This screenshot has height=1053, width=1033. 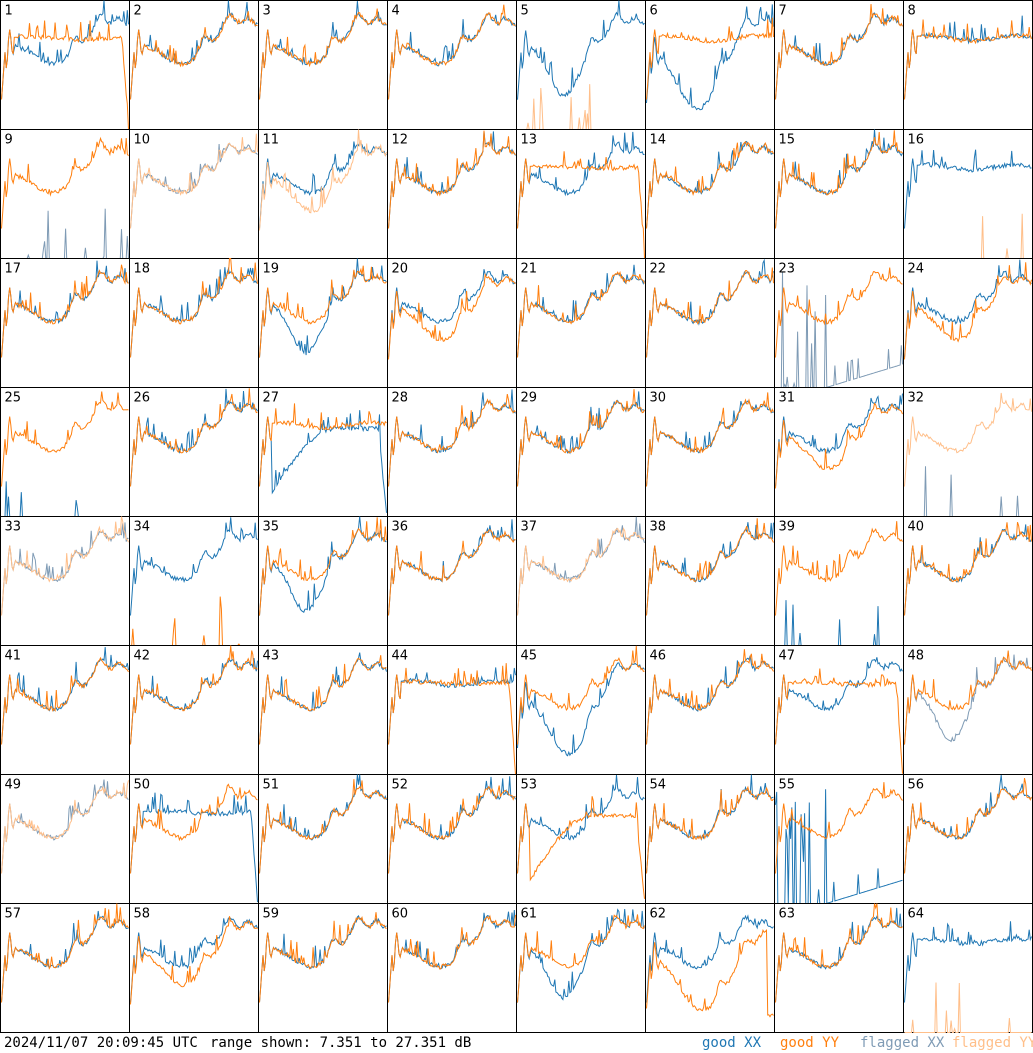 What do you see at coordinates (271, 785) in the screenshot?
I see `panel-label: 51` at bounding box center [271, 785].